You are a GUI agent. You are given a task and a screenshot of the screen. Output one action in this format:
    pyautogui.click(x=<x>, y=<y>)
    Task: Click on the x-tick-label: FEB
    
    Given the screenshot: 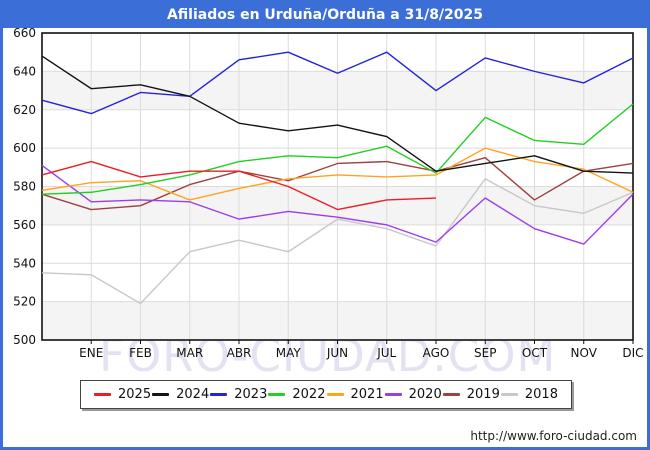 What is the action you would take?
    pyautogui.click(x=140, y=353)
    